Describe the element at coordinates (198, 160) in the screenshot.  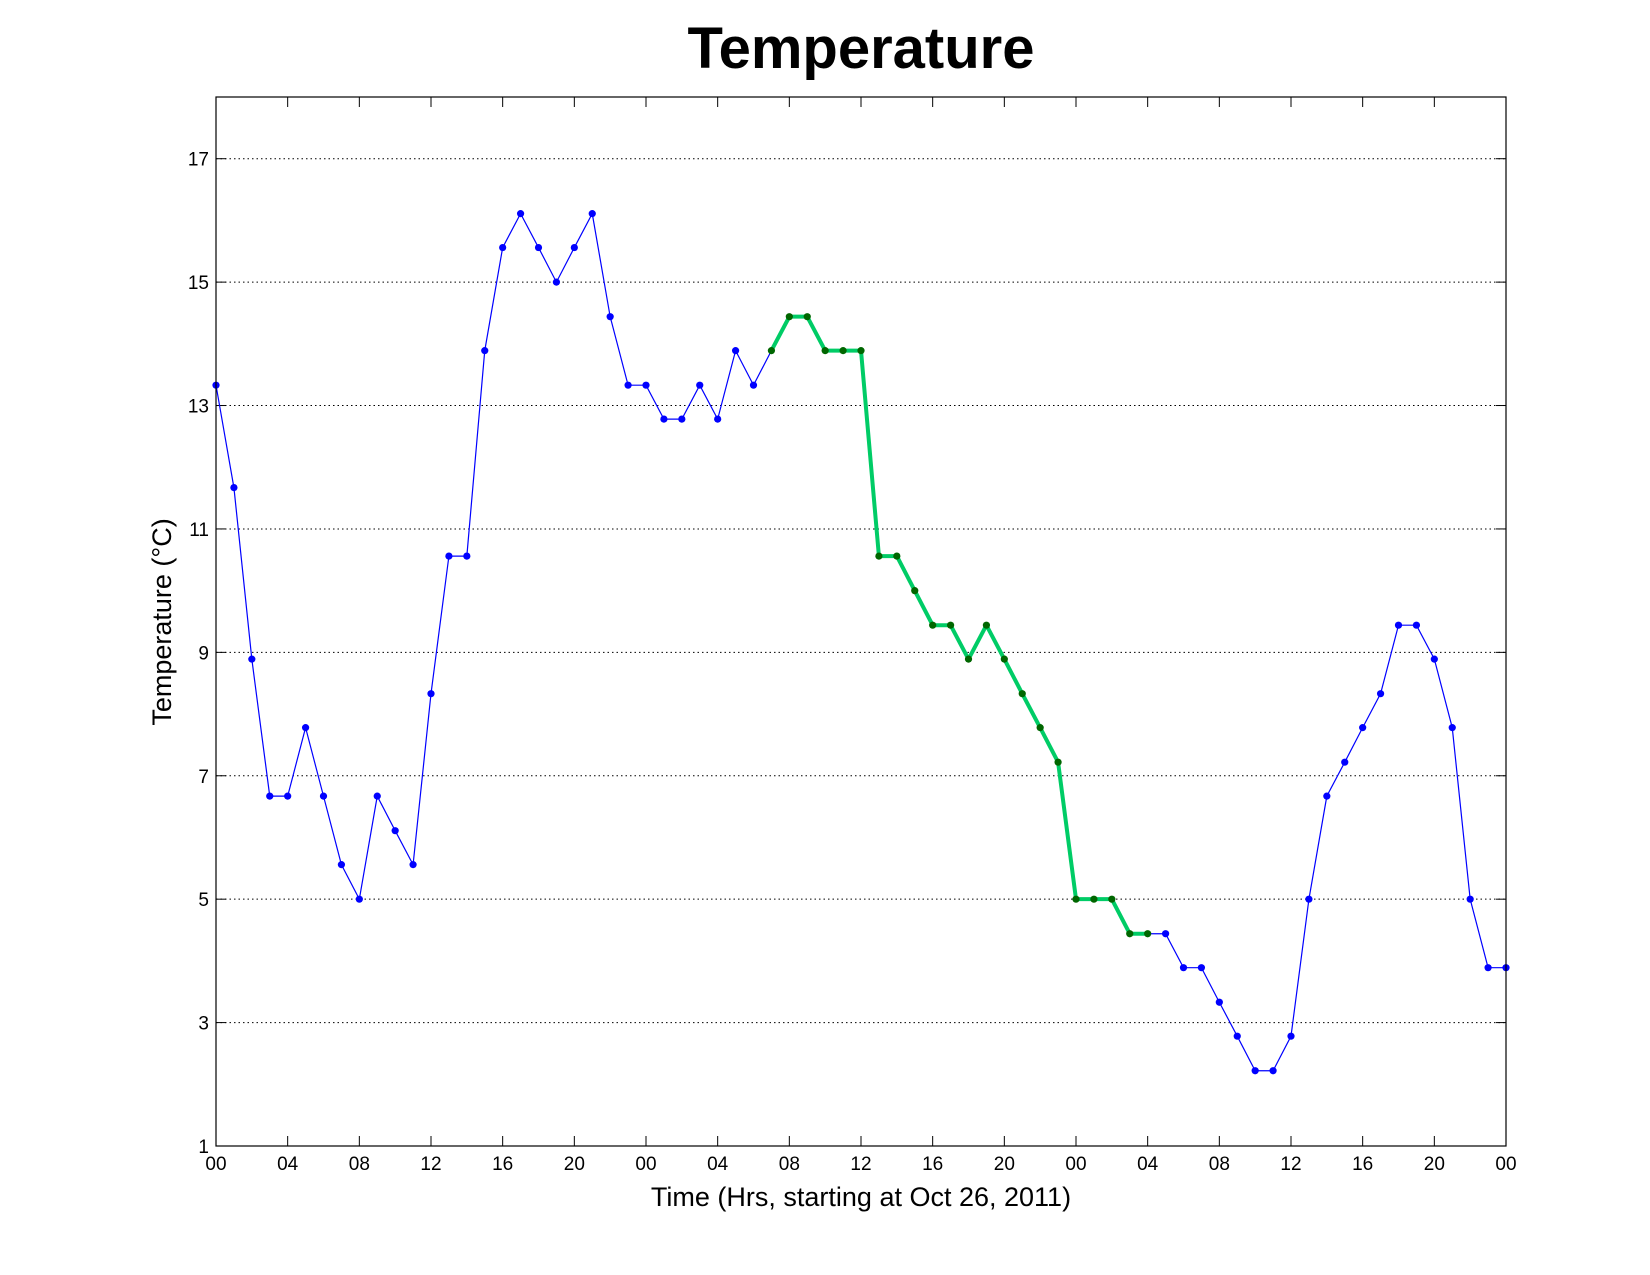
I see `y-tick-label: 17` at that location.